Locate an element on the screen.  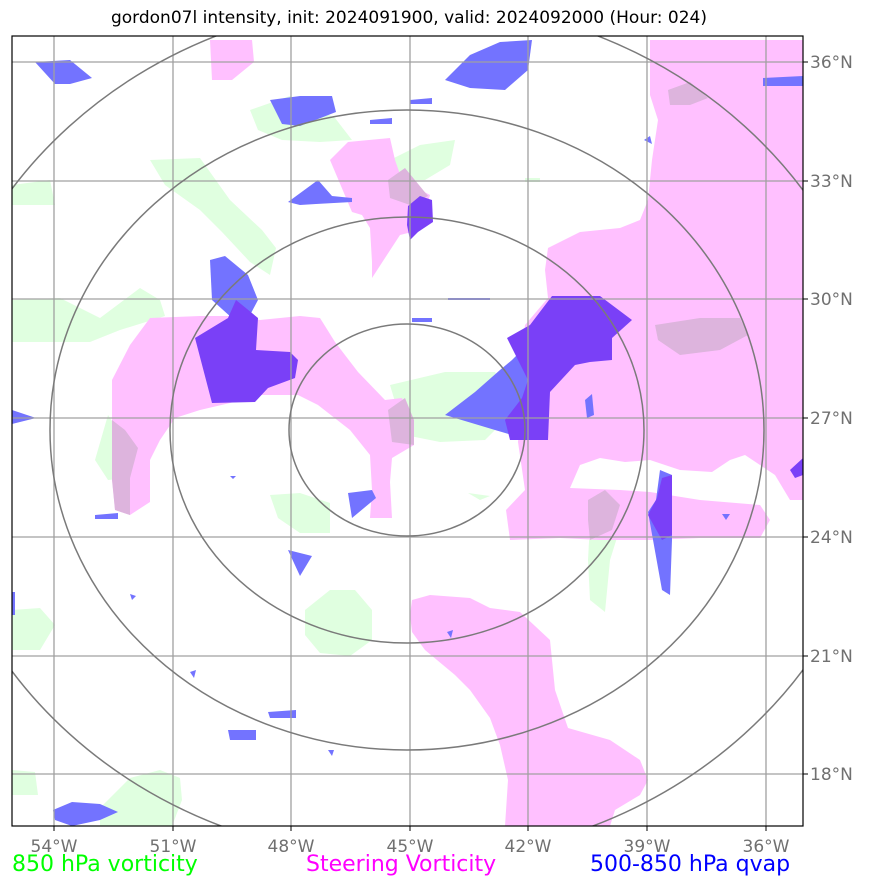
lat-tick-labels: 36°N 33°N 30°N 27°N 24°N 21°N 18°N is located at coordinates (831, 419).